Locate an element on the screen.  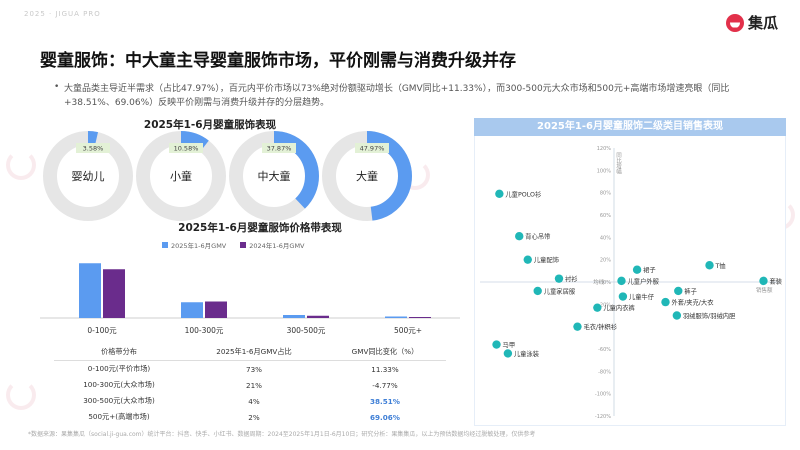
y-axis-label: 同比增幅 is located at coordinates (618, 164).